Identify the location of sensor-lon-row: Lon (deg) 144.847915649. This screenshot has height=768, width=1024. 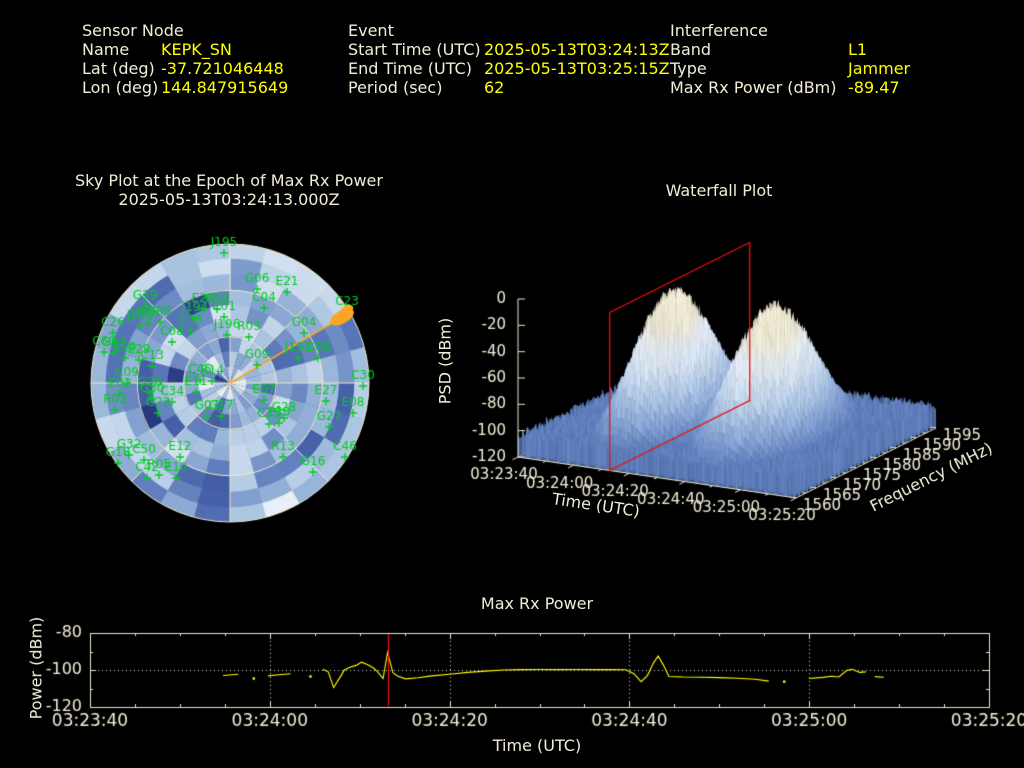
(185, 87).